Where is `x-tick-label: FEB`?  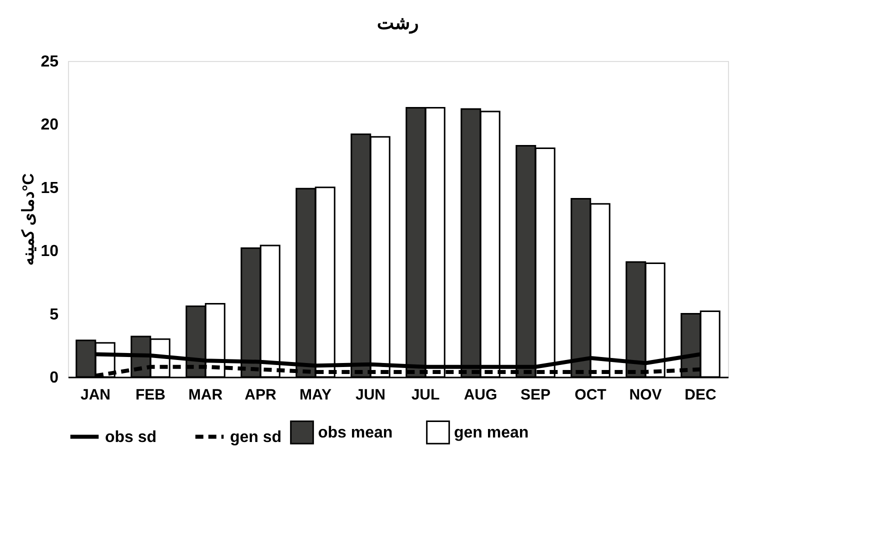
x-tick-label: FEB is located at coordinates (151, 395).